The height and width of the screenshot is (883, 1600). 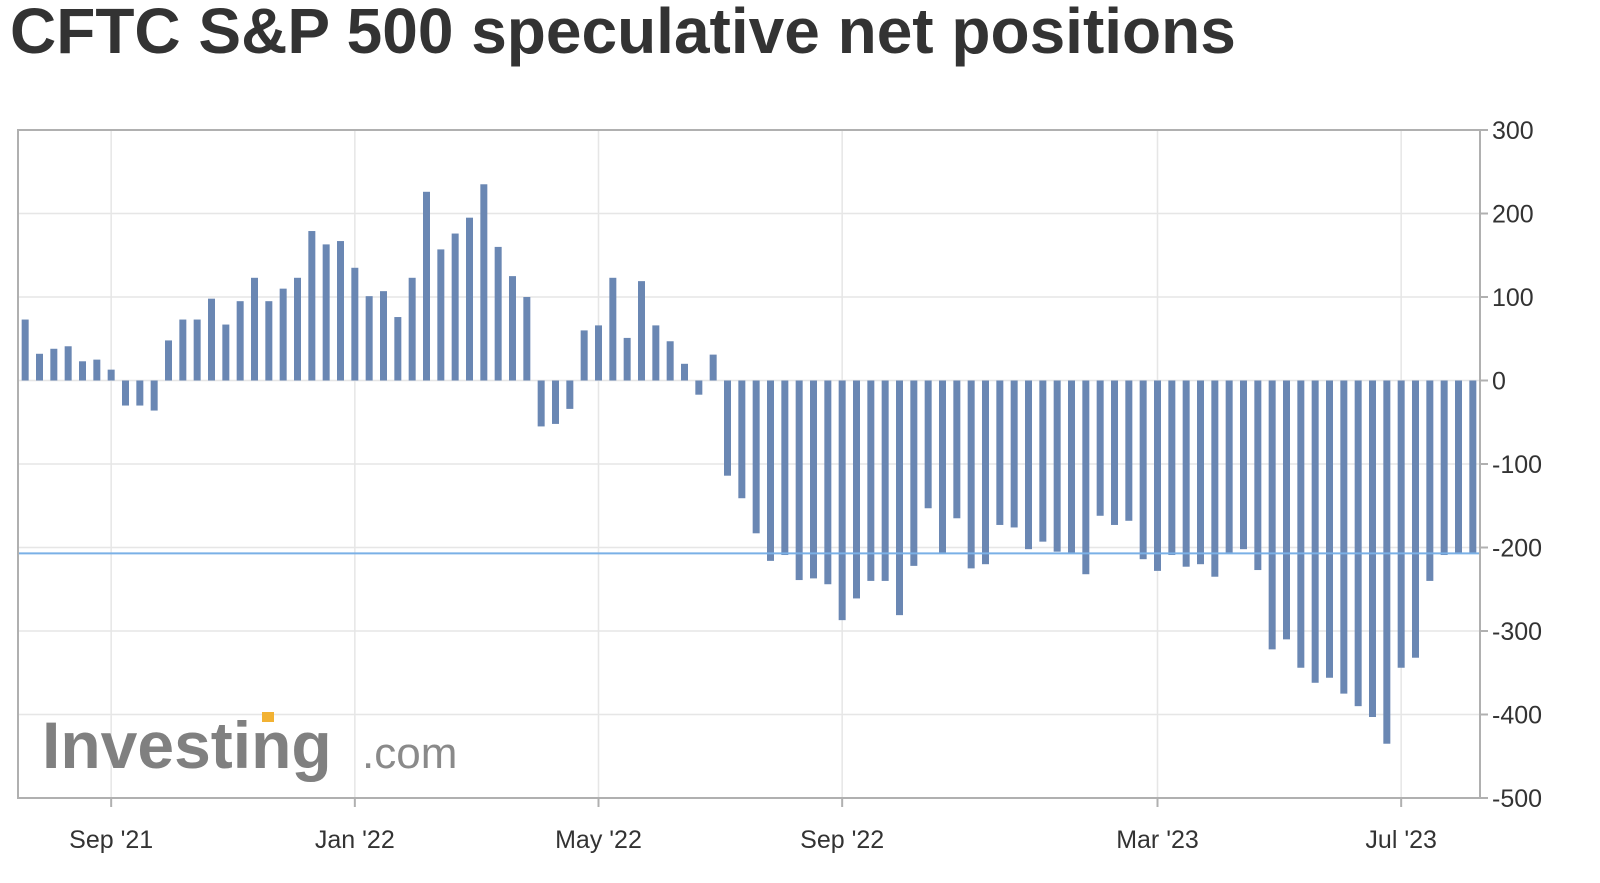 I want to click on x-tick-label: Mar '23, so click(x=1157, y=840).